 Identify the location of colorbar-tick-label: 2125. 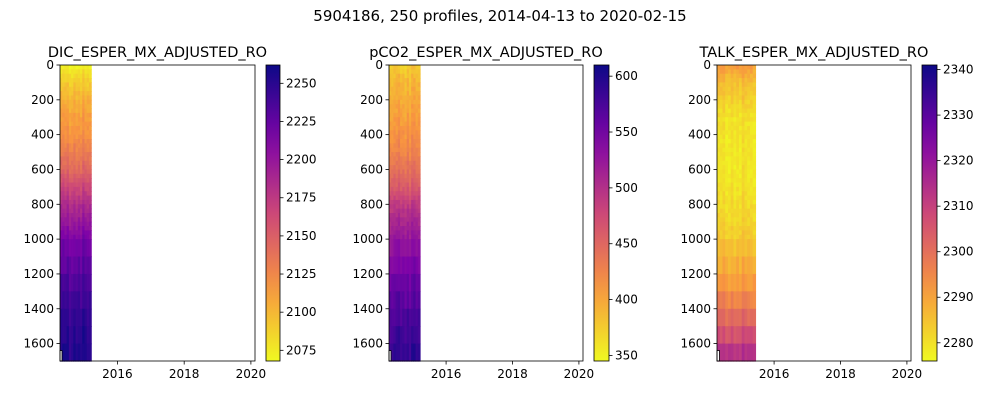
(301, 274).